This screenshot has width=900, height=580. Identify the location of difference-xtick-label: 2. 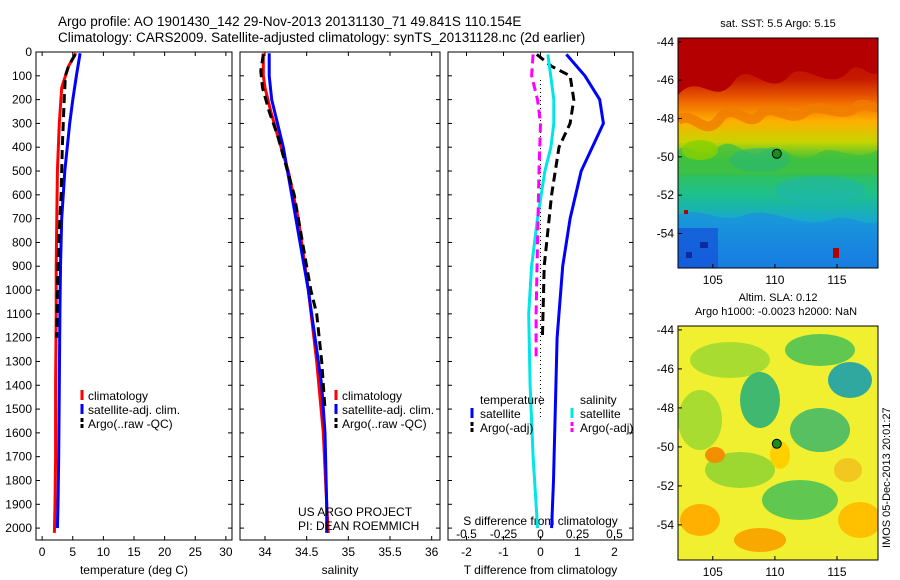
(614, 552).